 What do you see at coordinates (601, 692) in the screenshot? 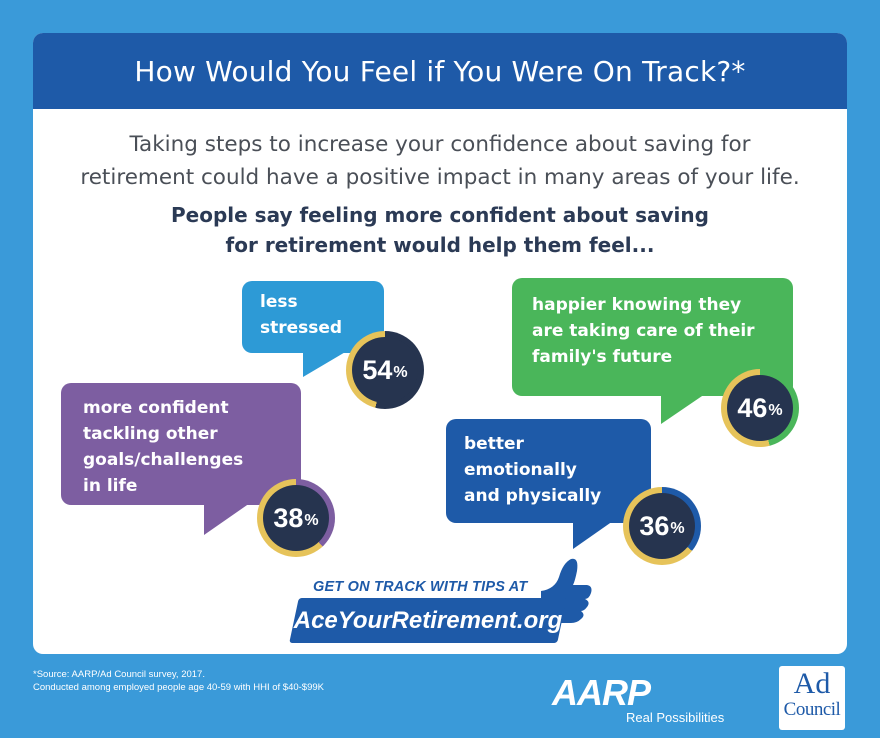
I see `aarp-logo: AARP` at bounding box center [601, 692].